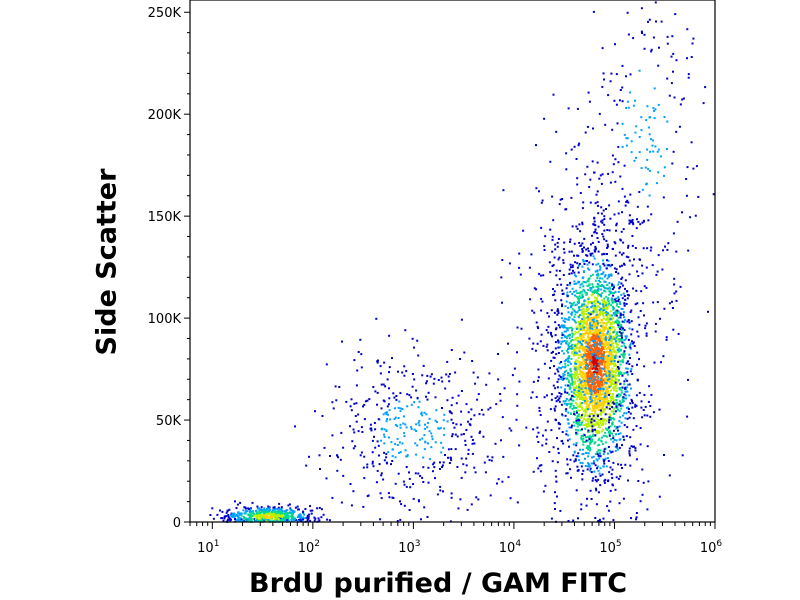 This screenshot has width=800, height=600. Describe the element at coordinates (309, 547) in the screenshot. I see `x-tick-label: 102` at that location.